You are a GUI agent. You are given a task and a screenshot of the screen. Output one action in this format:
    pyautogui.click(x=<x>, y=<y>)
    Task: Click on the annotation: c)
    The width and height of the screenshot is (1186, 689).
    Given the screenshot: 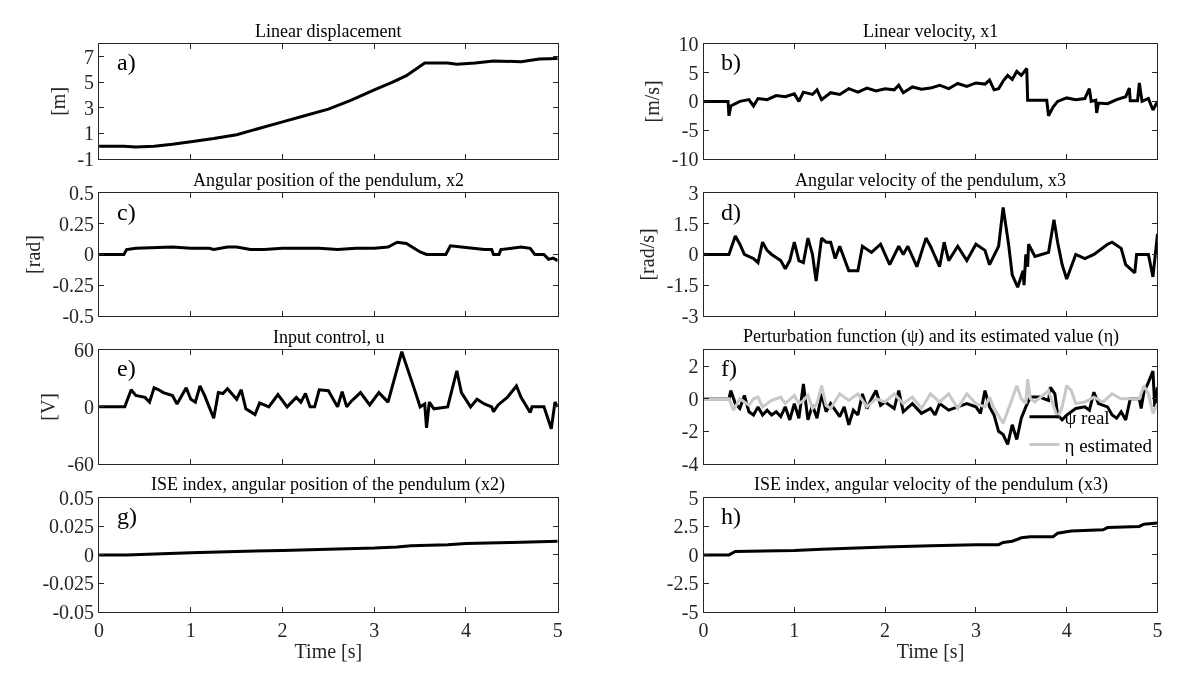 What is the action you would take?
    pyautogui.click(x=126, y=212)
    